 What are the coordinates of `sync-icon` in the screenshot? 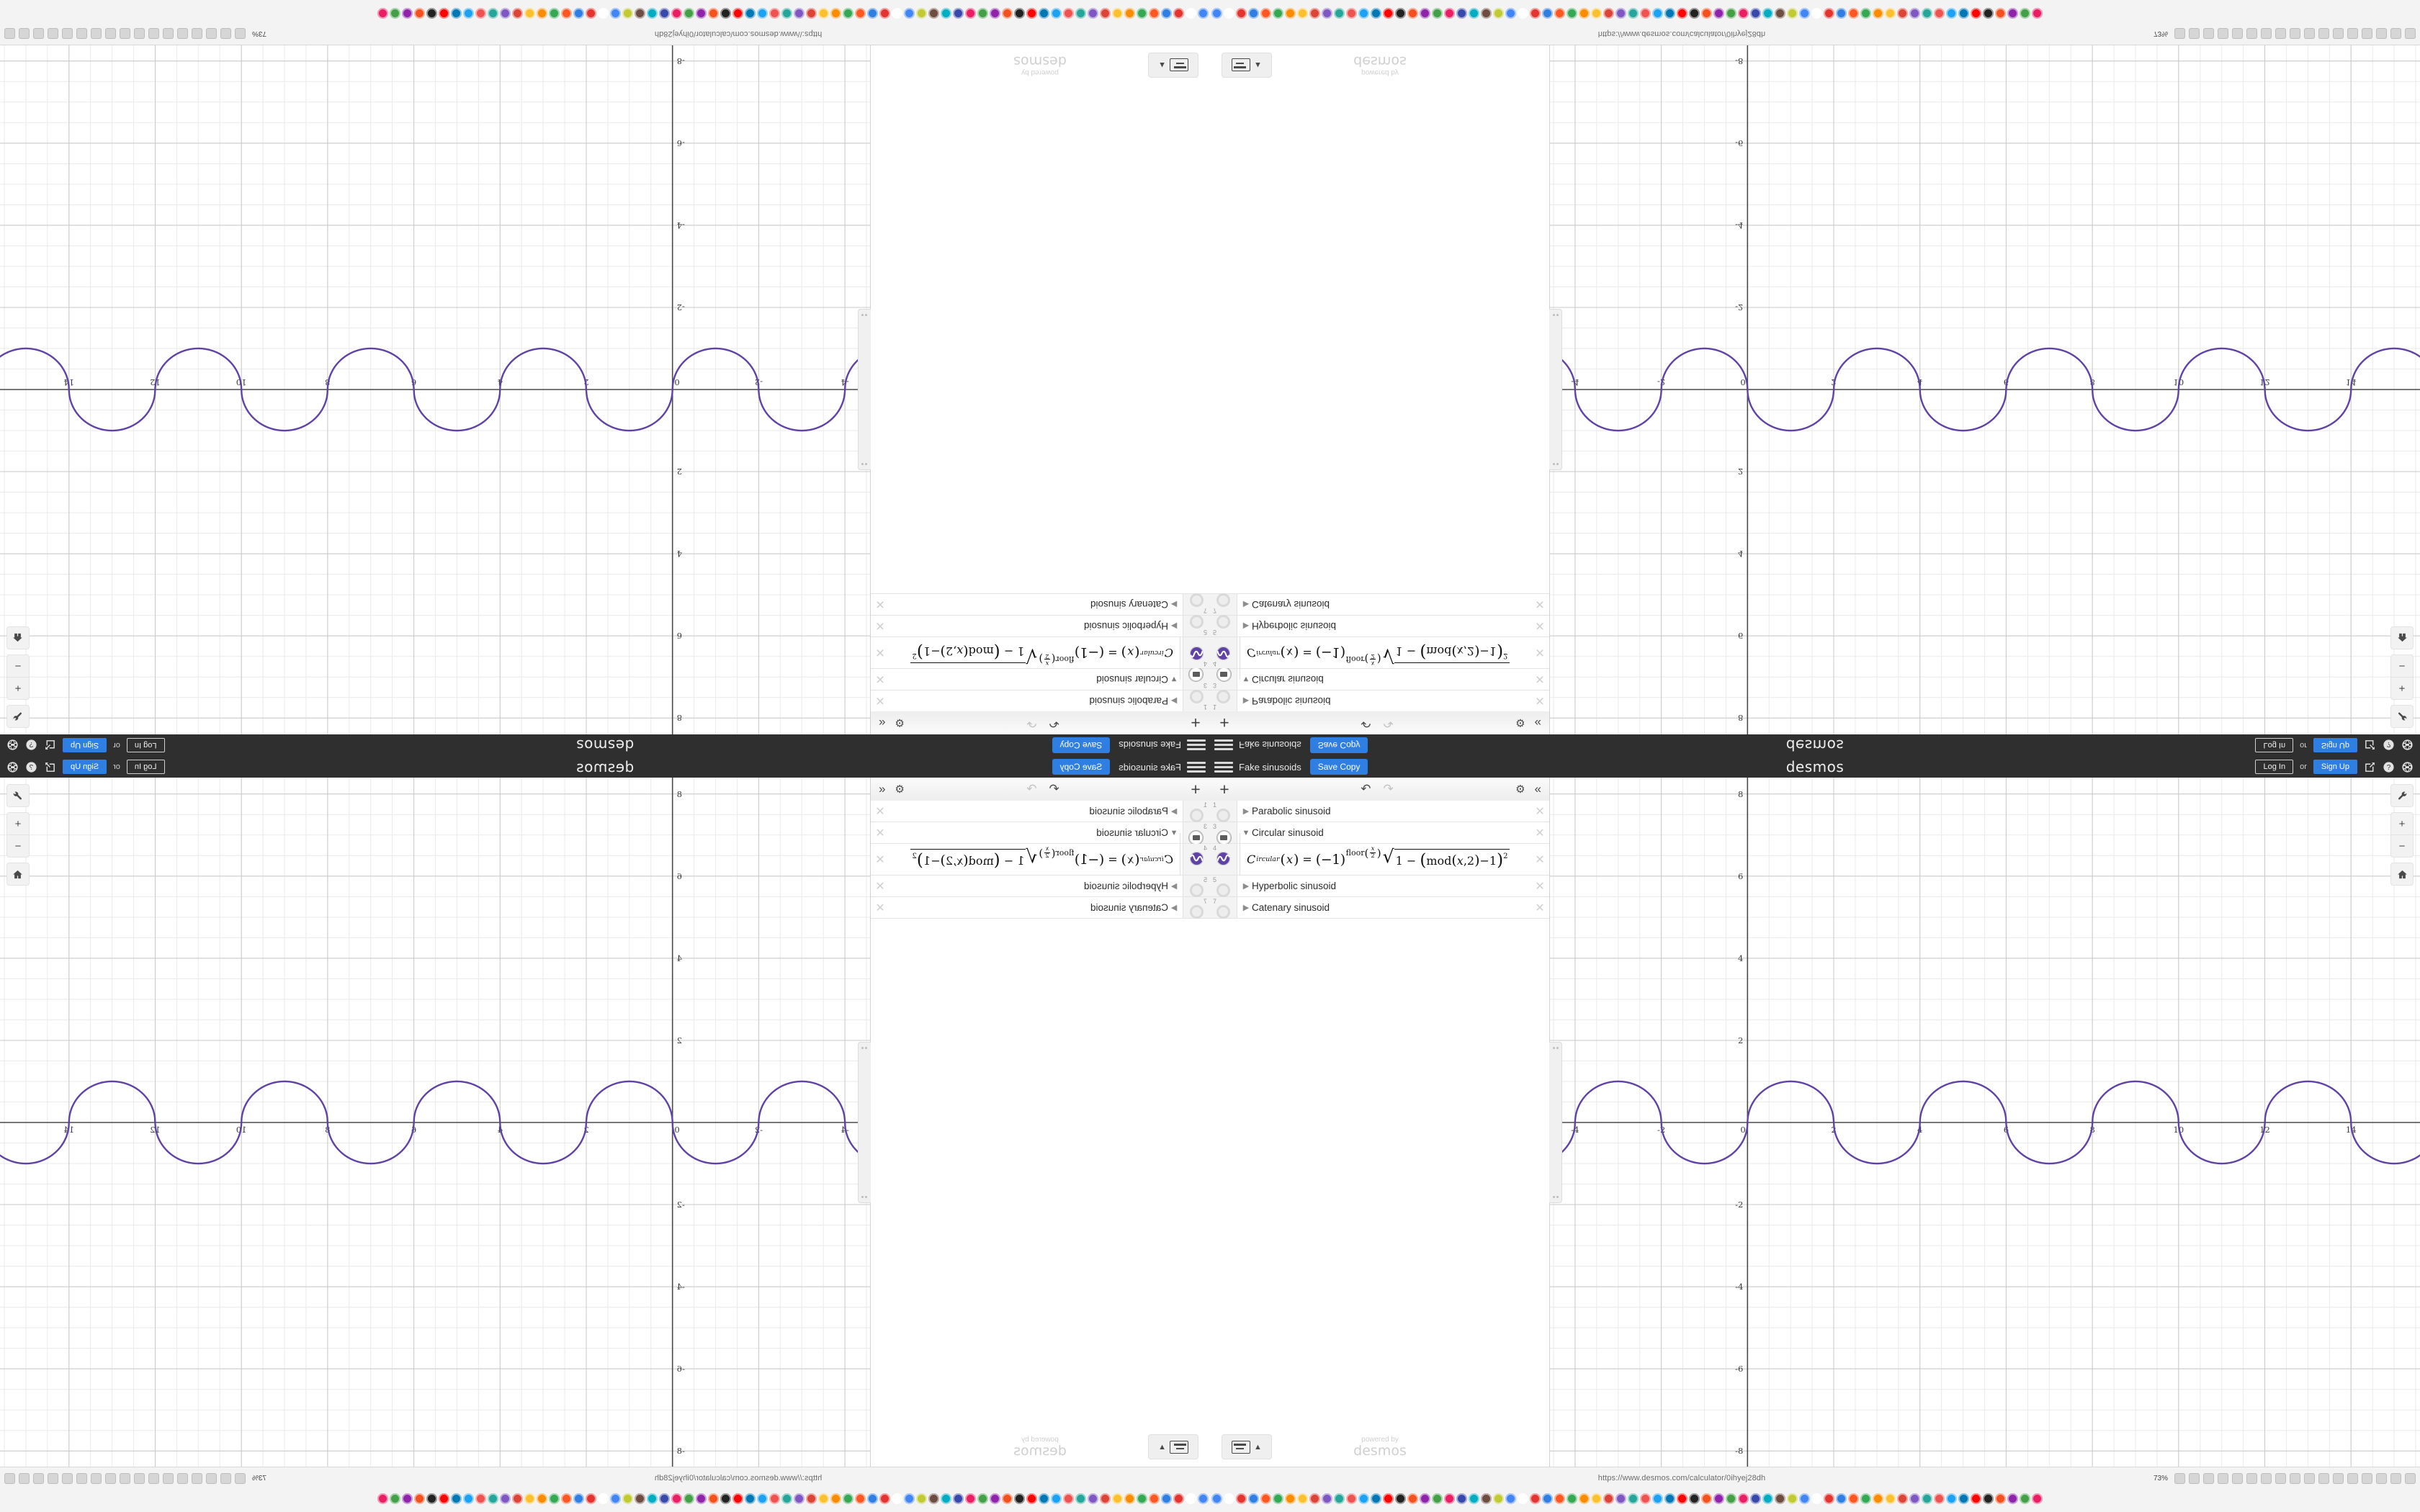 It's located at (125, 1478).